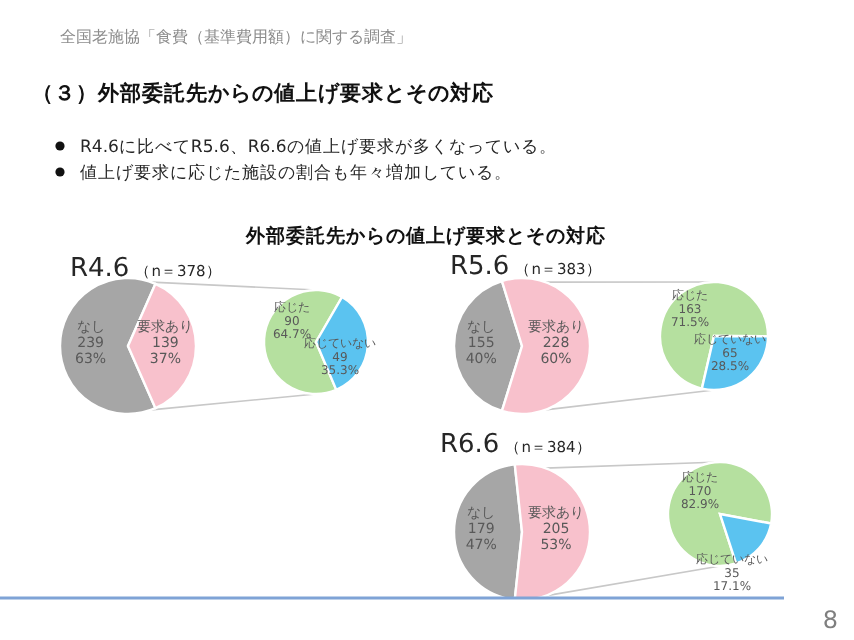 The image size is (854, 640). Describe the element at coordinates (263, 93) in the screenshot. I see `text: （３）外部委託先からの値上げ要求とその対応` at that location.